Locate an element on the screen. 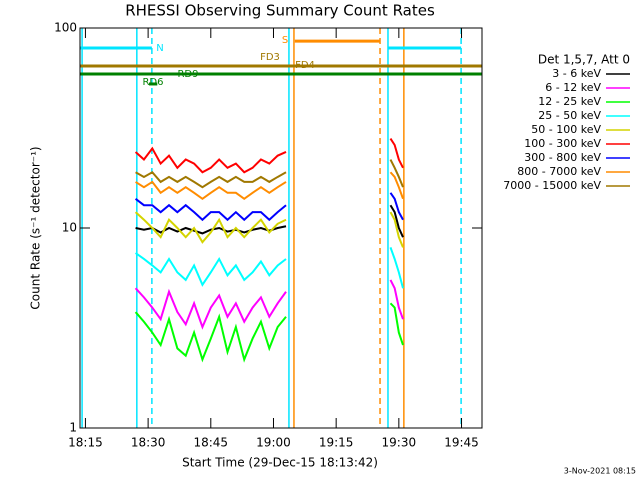  legend-label: 12 - 25 keV is located at coordinates (569, 101).